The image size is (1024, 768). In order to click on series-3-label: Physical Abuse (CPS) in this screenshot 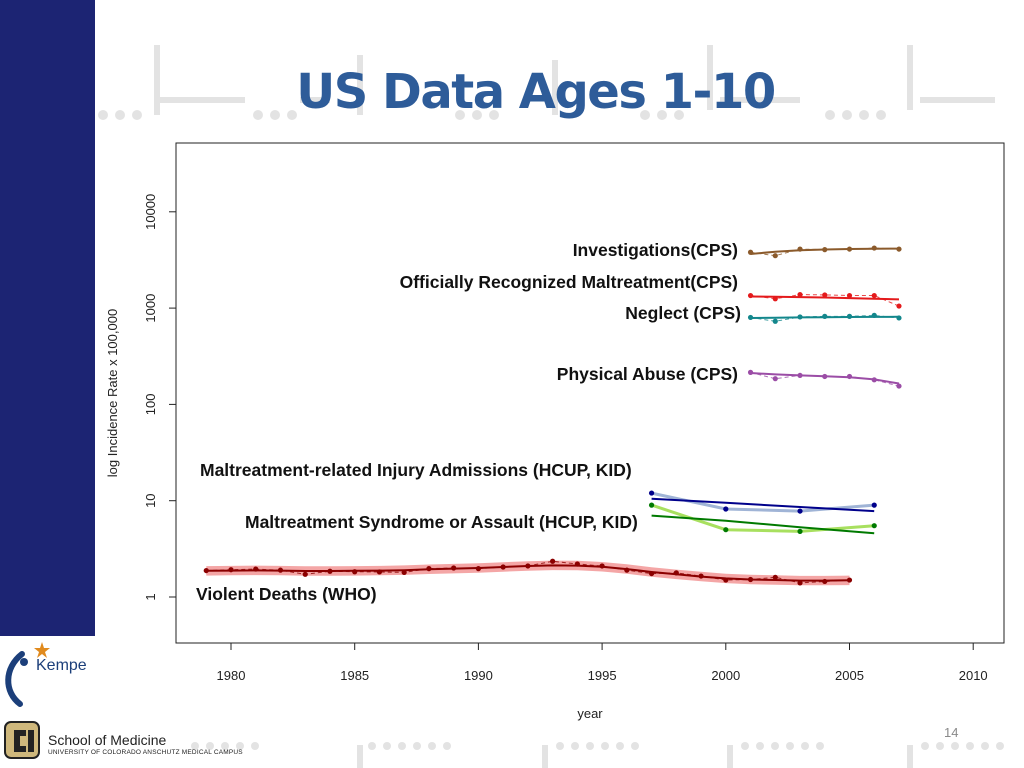, I will do `click(647, 374)`.